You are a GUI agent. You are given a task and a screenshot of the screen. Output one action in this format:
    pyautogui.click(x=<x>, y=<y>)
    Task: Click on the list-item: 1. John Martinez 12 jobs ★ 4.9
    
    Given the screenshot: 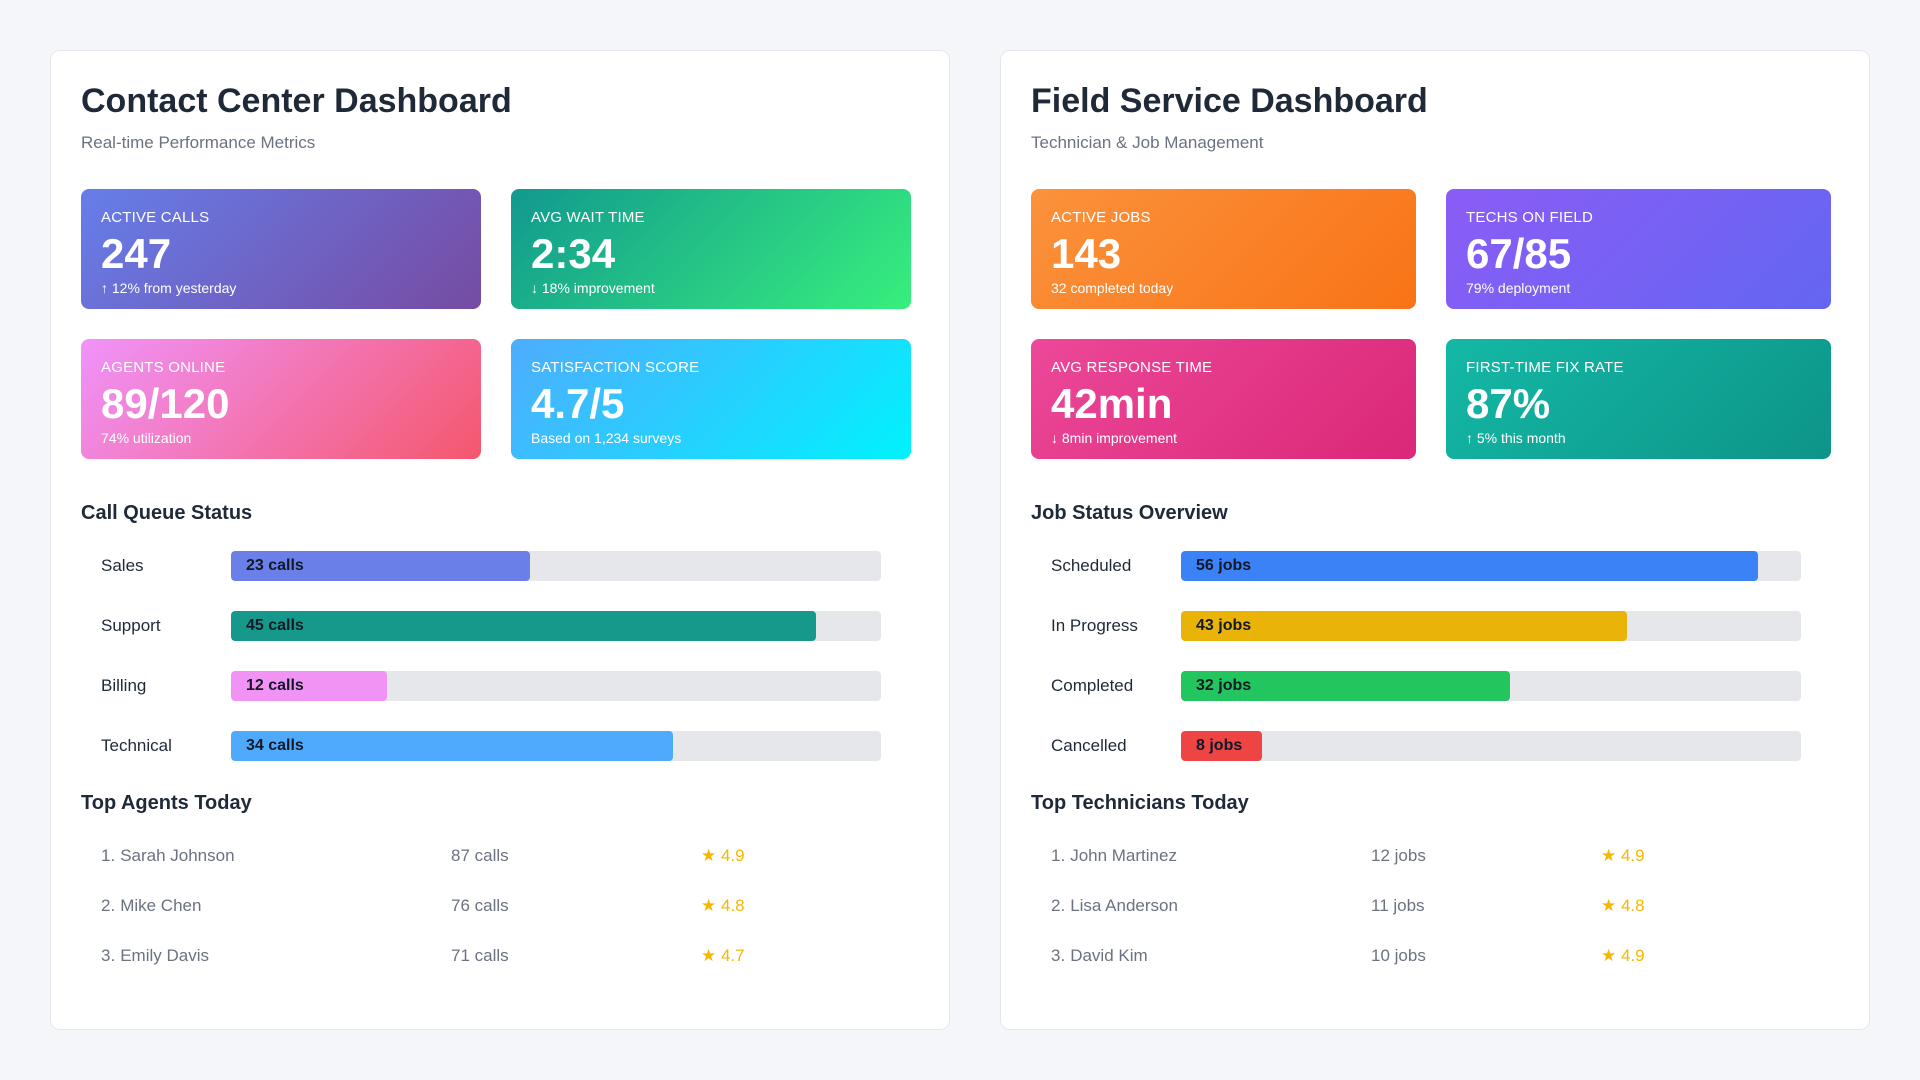 What is the action you would take?
    pyautogui.click(x=1435, y=856)
    